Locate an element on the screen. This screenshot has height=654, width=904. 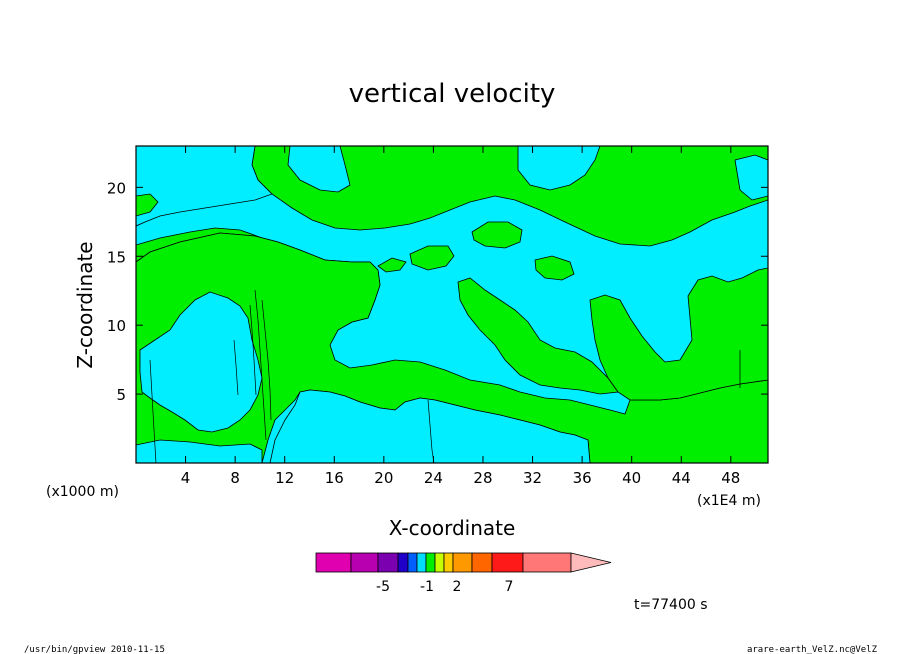
weak-region-bottom-left-strip is located at coordinates (199, 451).